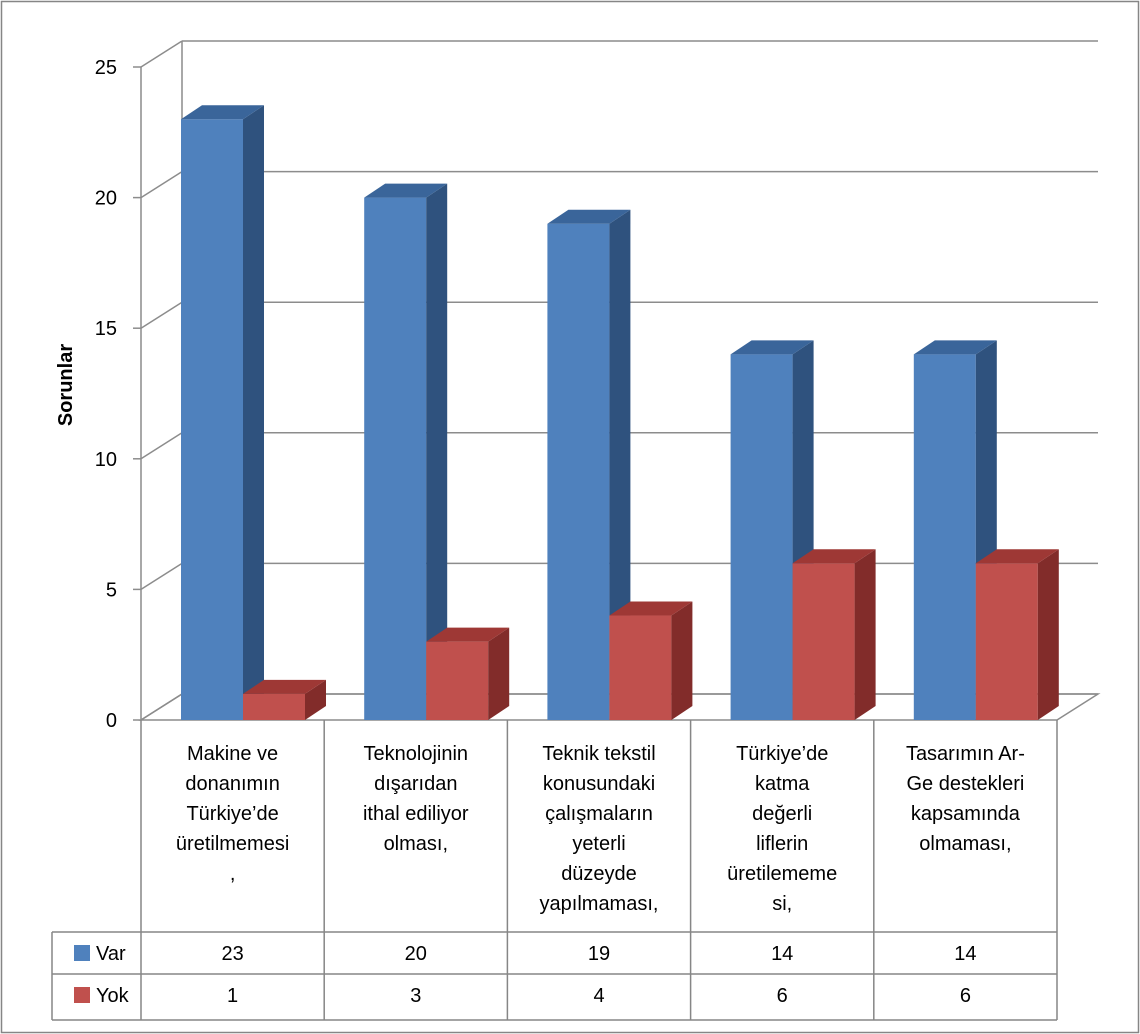 This screenshot has width=1140, height=1034. Describe the element at coordinates (232, 844) in the screenshot. I see `category-label: üretilmemesi` at that location.